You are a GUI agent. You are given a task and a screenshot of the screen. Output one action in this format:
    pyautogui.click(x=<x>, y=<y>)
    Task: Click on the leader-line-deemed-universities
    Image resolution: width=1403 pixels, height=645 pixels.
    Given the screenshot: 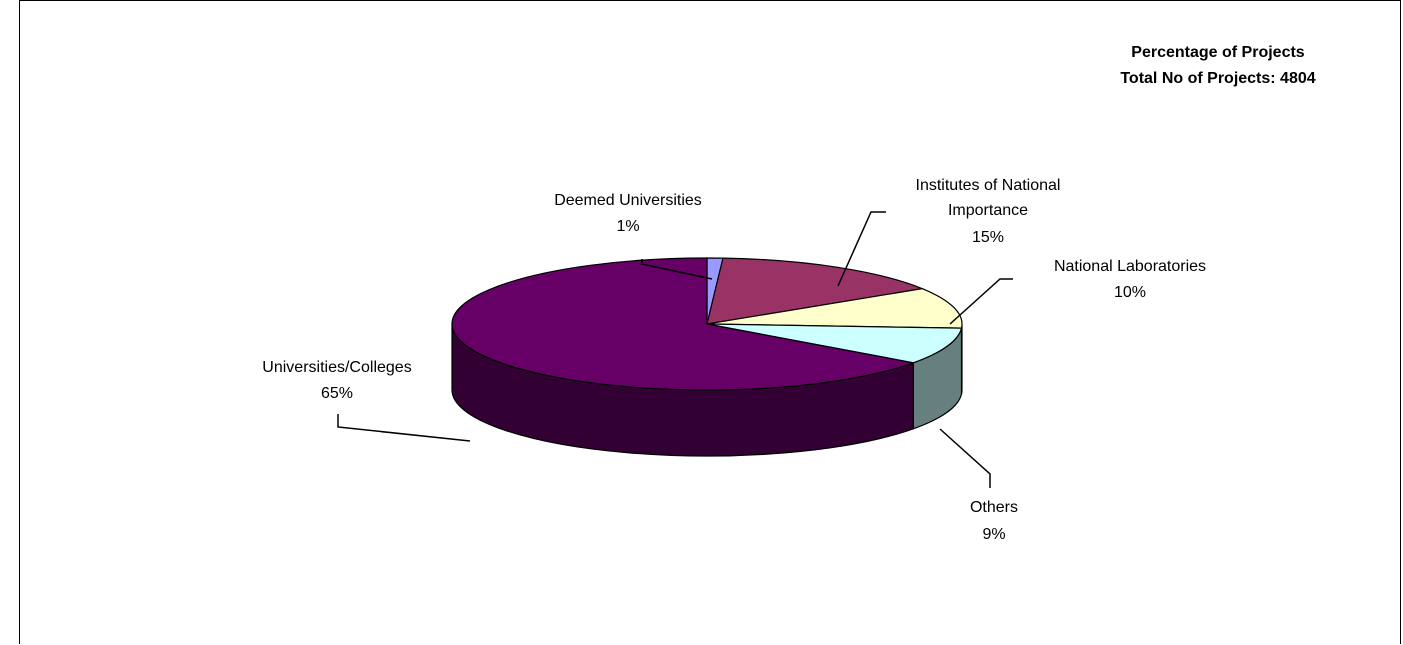 What is the action you would take?
    pyautogui.click(x=677, y=269)
    